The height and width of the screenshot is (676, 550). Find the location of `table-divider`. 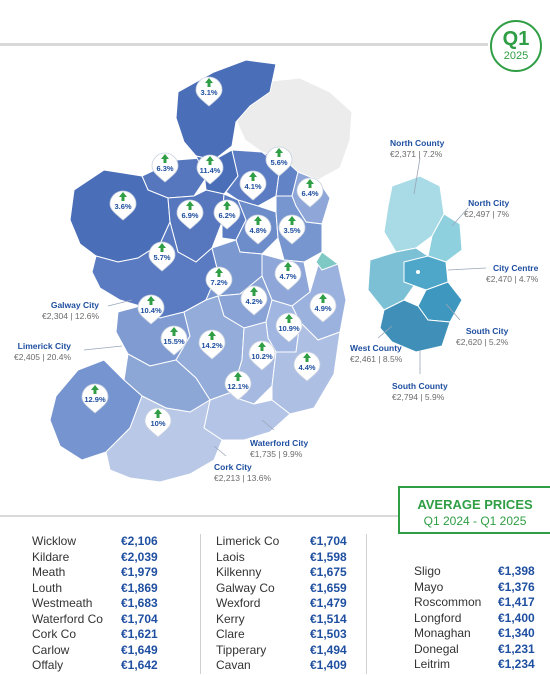

table-divider is located at coordinates (199, 516).